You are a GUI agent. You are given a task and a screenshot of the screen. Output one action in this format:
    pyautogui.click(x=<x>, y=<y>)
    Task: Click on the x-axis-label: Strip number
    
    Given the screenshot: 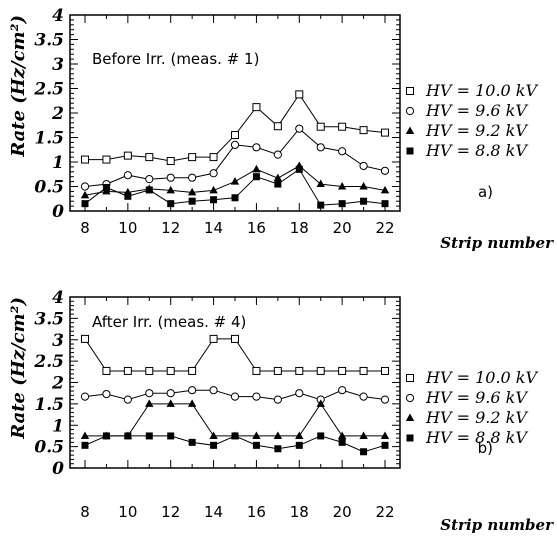 What is the action you would take?
    pyautogui.click(x=497, y=243)
    